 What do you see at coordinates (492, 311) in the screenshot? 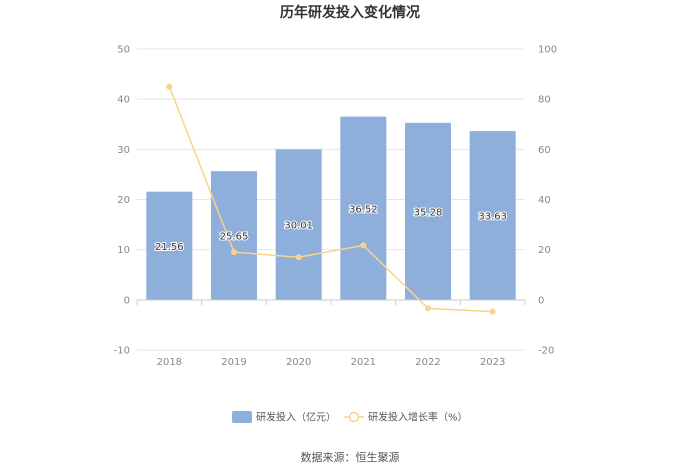
I see `growth-point-2023` at bounding box center [492, 311].